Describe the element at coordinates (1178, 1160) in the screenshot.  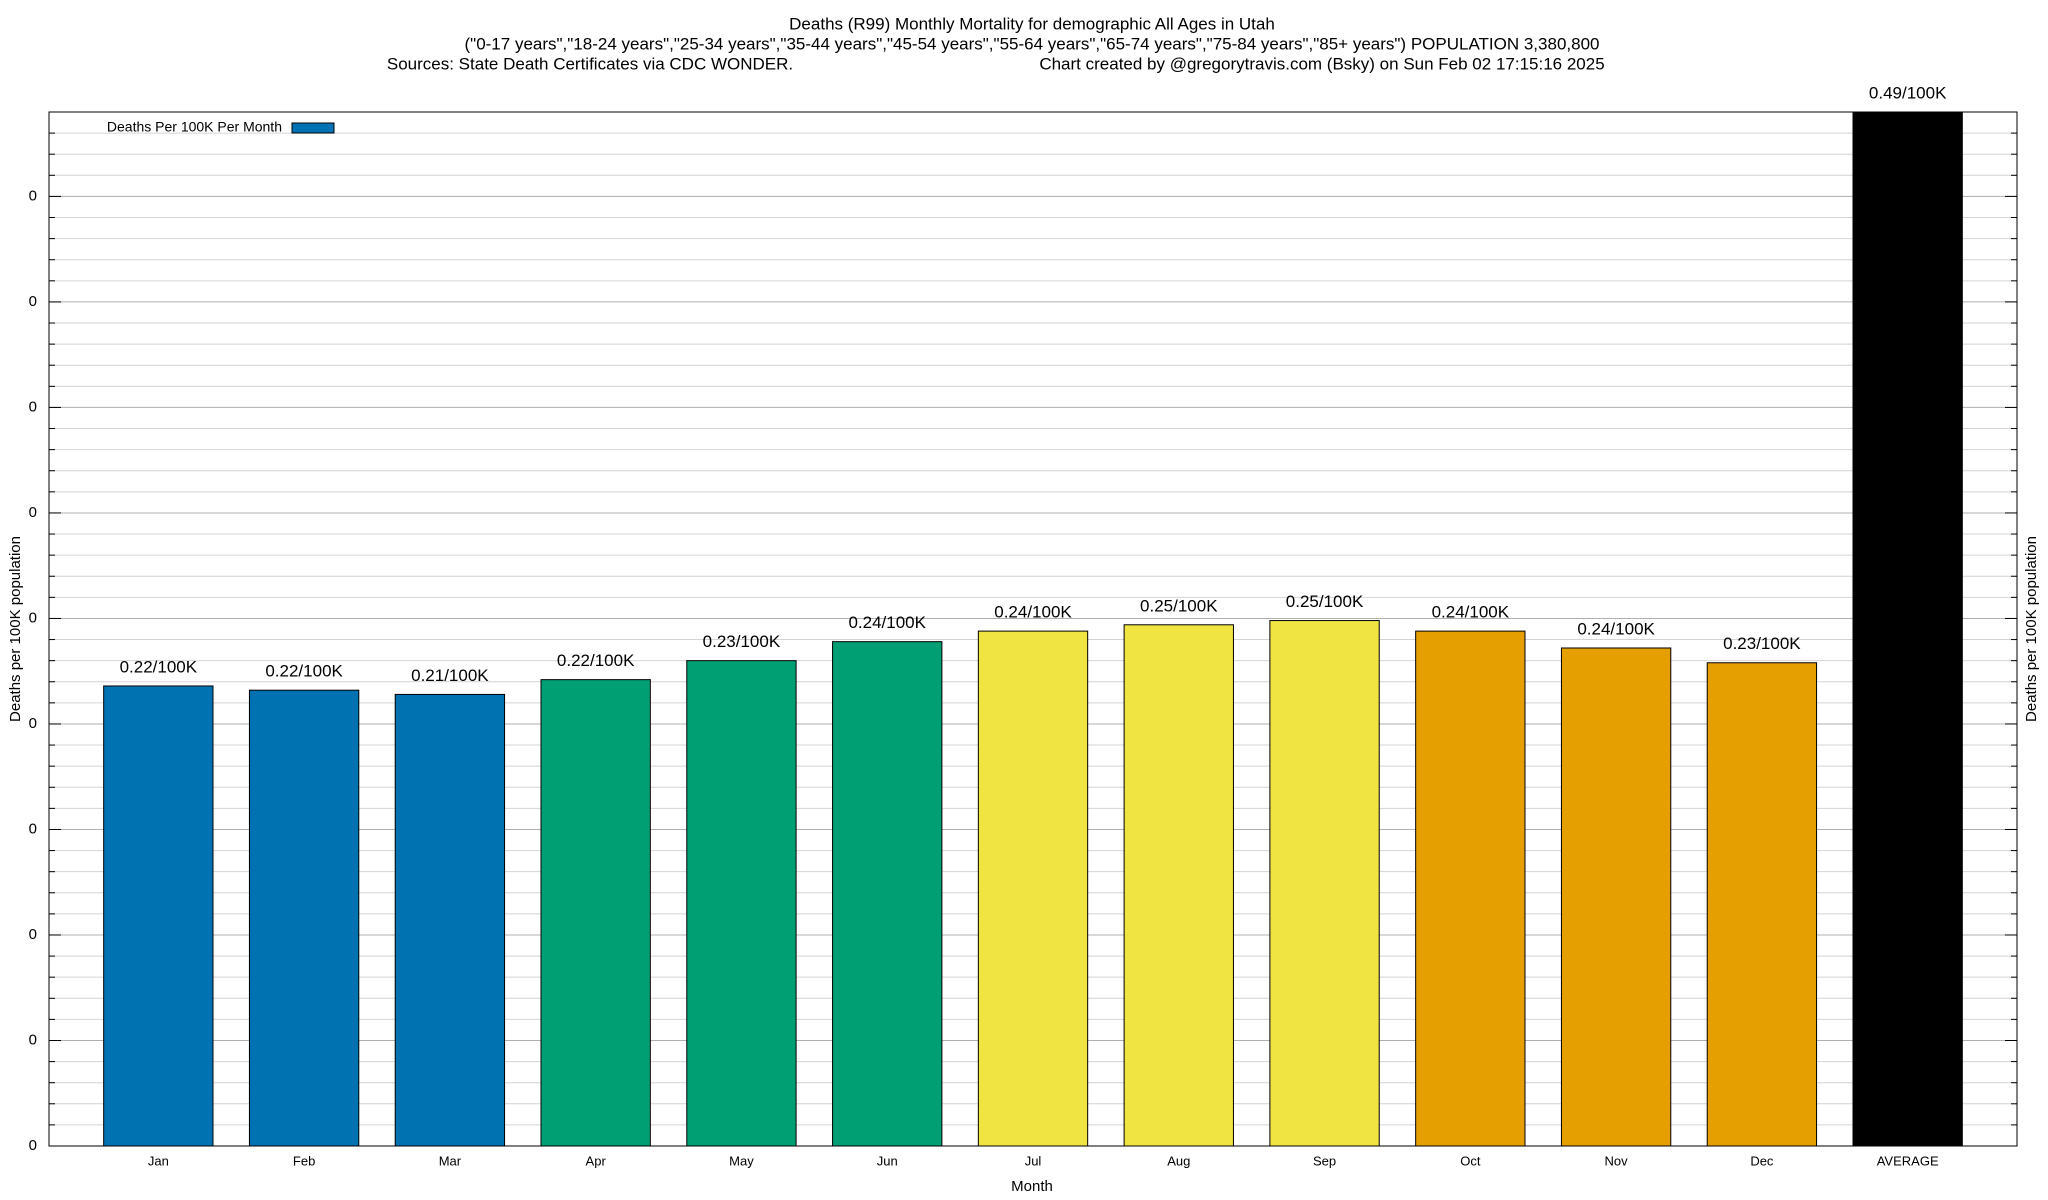
I see `x-tick-label: Aug` at that location.